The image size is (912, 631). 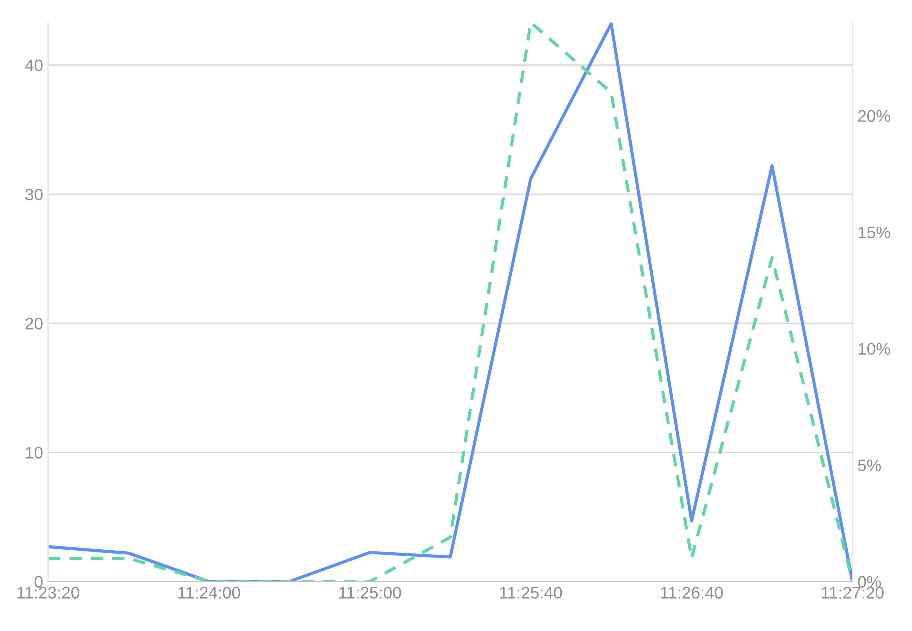 What do you see at coordinates (34, 453) in the screenshot?
I see `y-tick-label: 10` at bounding box center [34, 453].